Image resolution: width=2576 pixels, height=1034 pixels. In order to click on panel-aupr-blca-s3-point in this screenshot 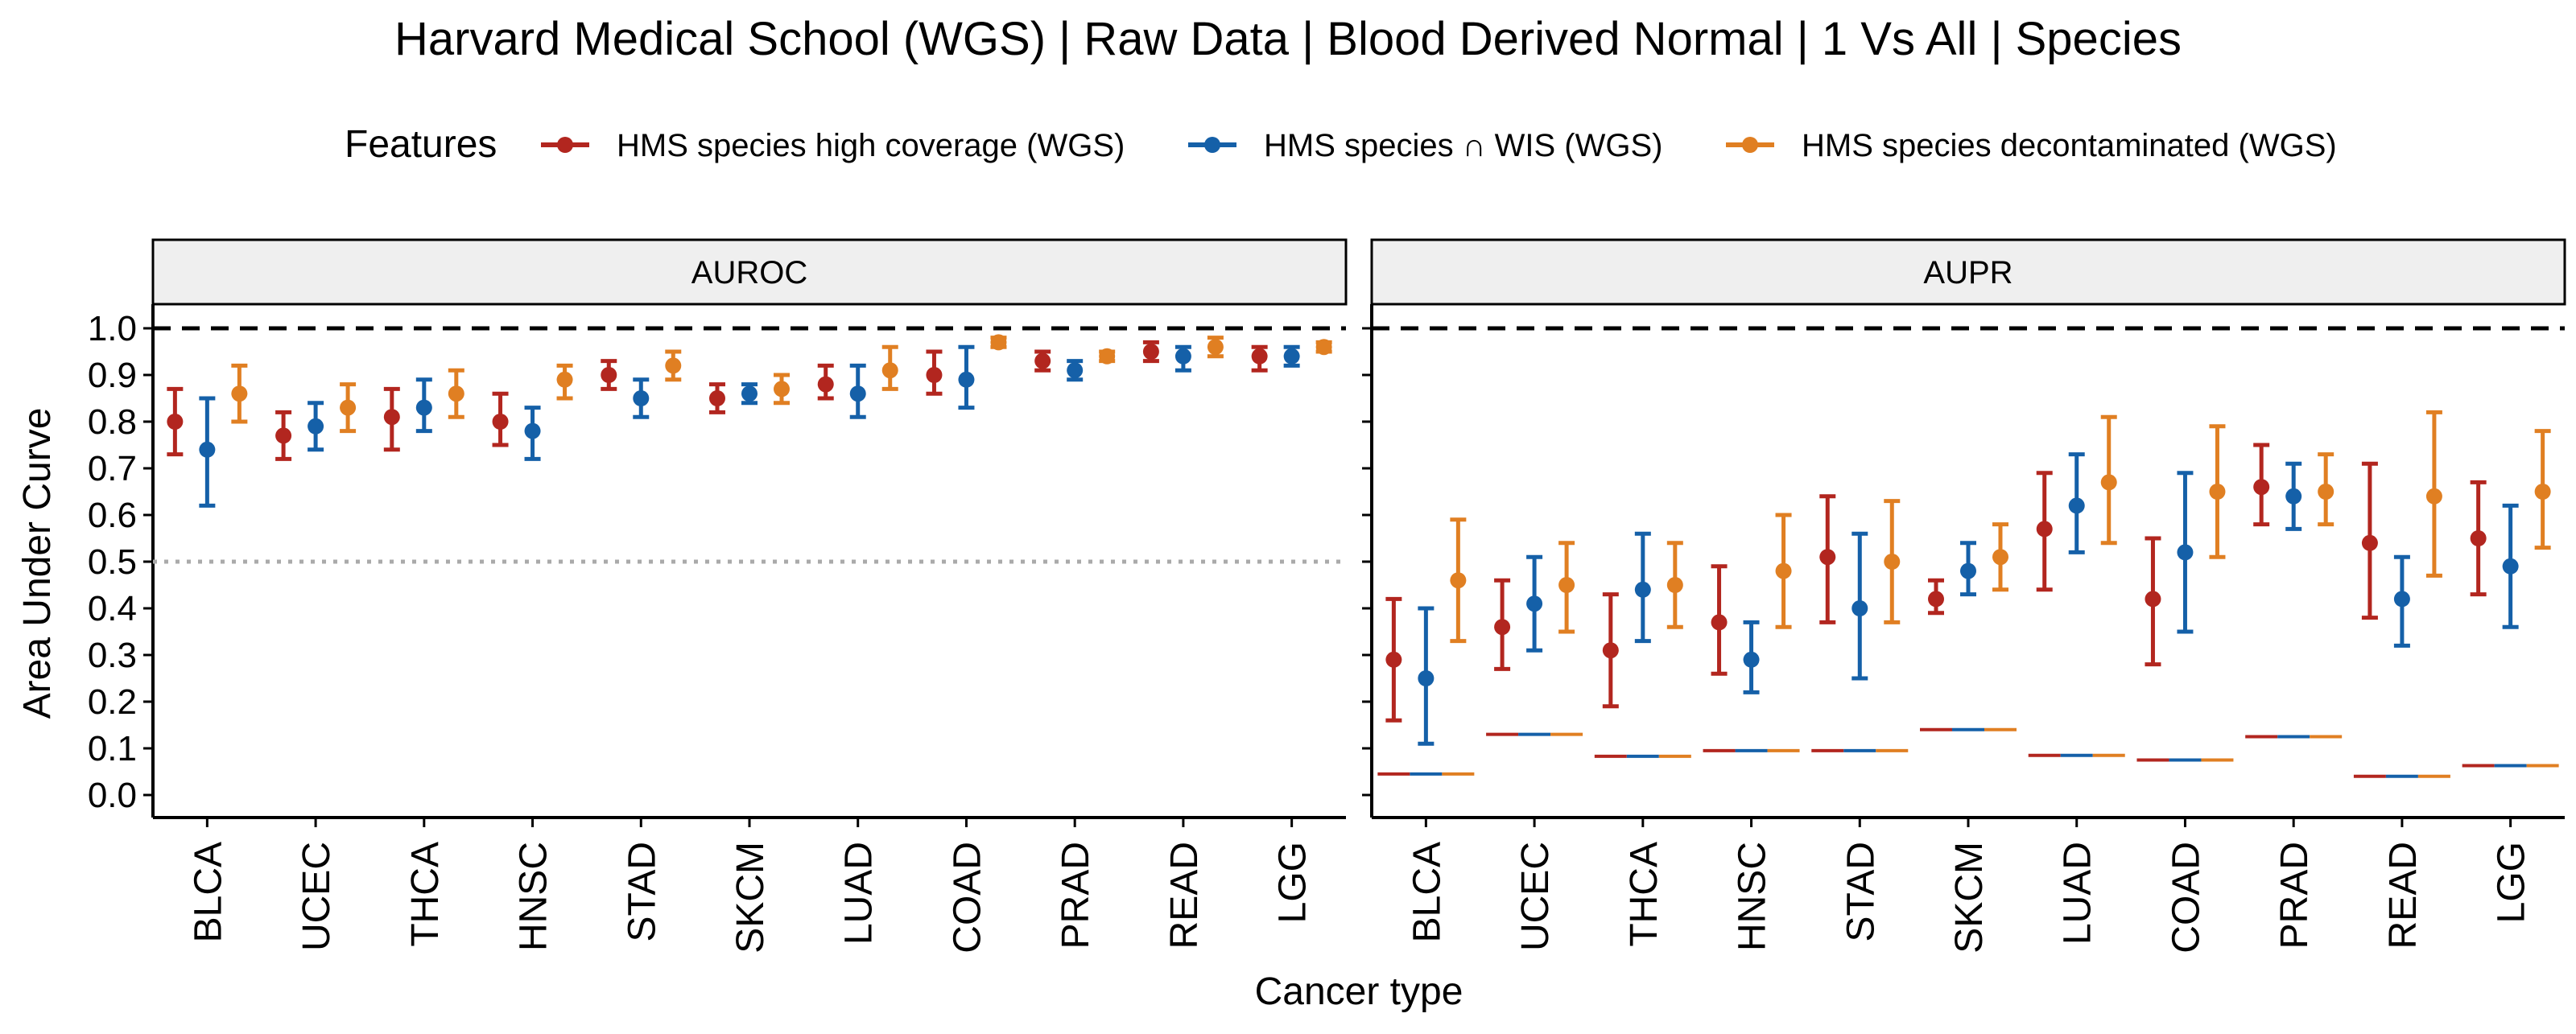, I will do `click(1458, 580)`.